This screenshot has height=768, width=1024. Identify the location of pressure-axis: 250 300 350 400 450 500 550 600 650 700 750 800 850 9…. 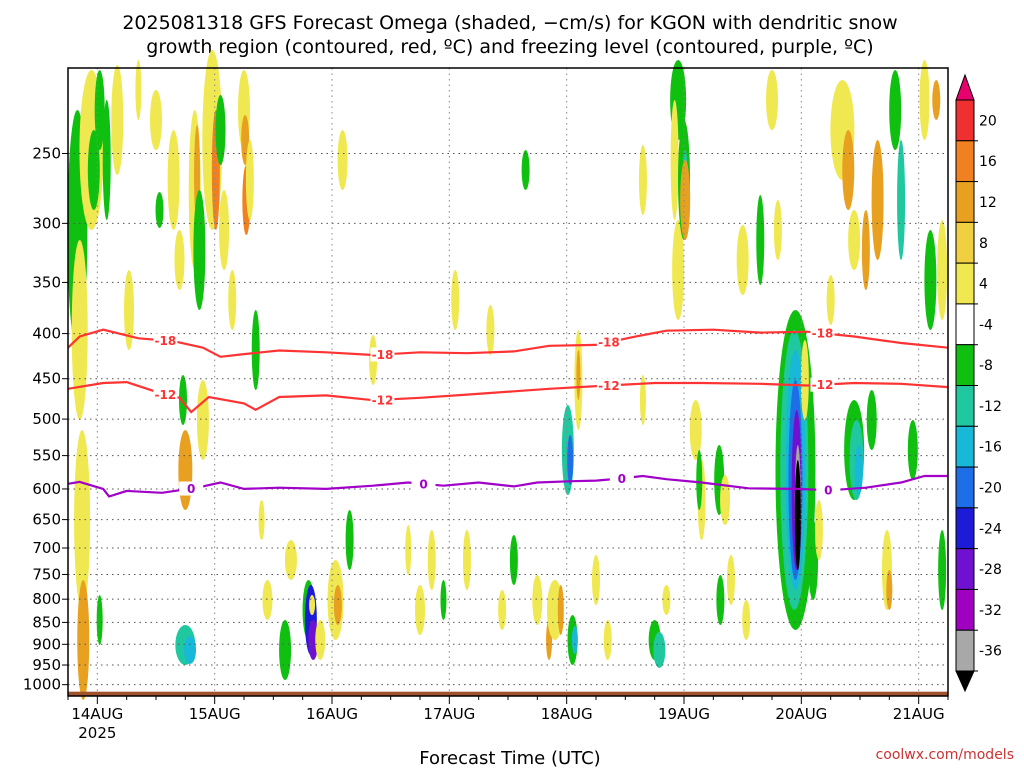
(45, 419).